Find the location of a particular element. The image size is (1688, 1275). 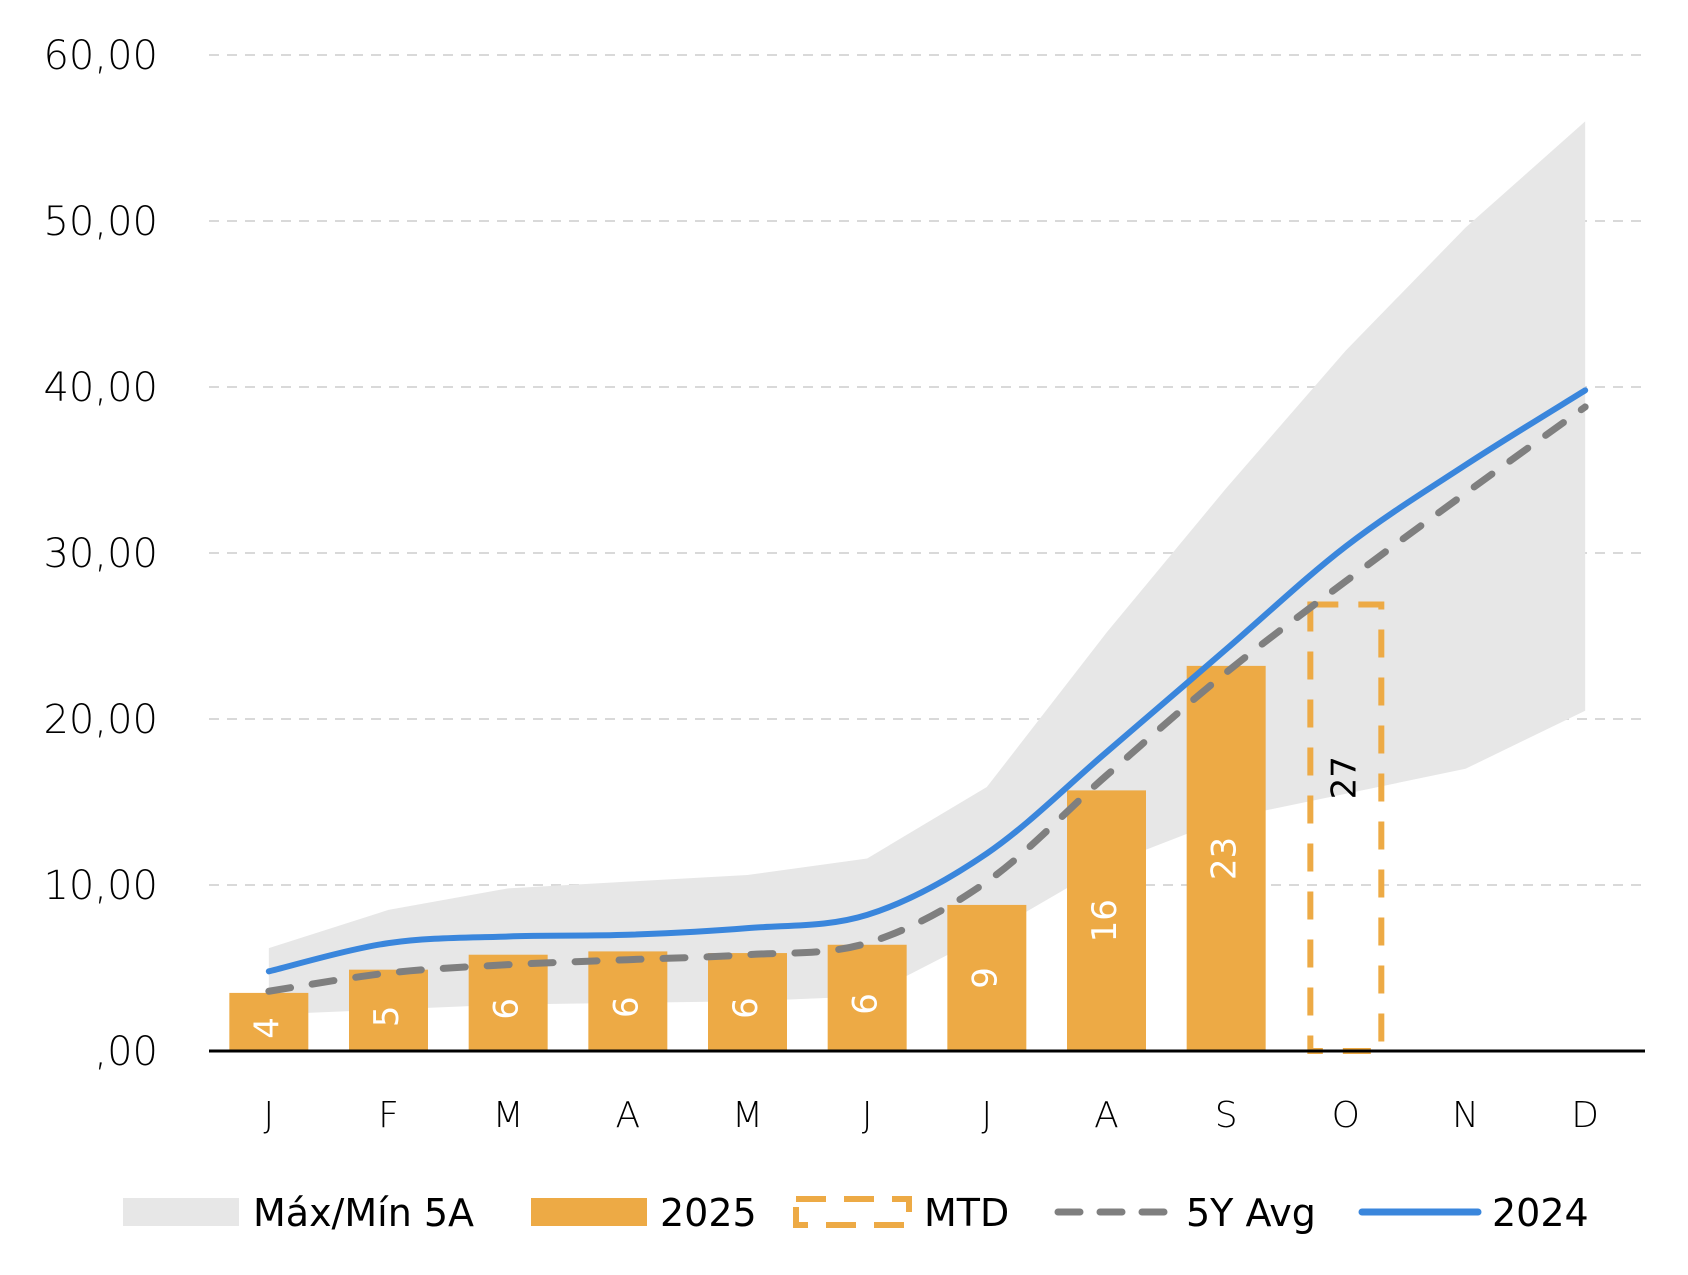

legend-item-band: Máx/Mín 5A is located at coordinates (298, 1213).